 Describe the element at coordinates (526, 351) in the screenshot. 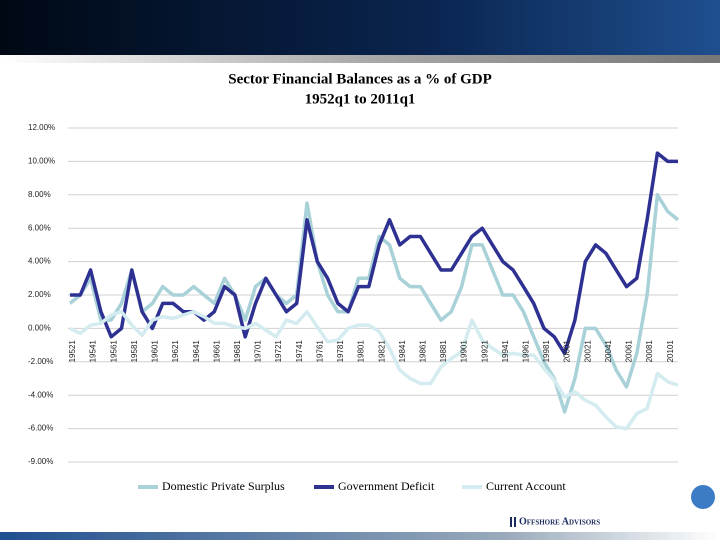

I see `x-tick-label: 19961` at that location.